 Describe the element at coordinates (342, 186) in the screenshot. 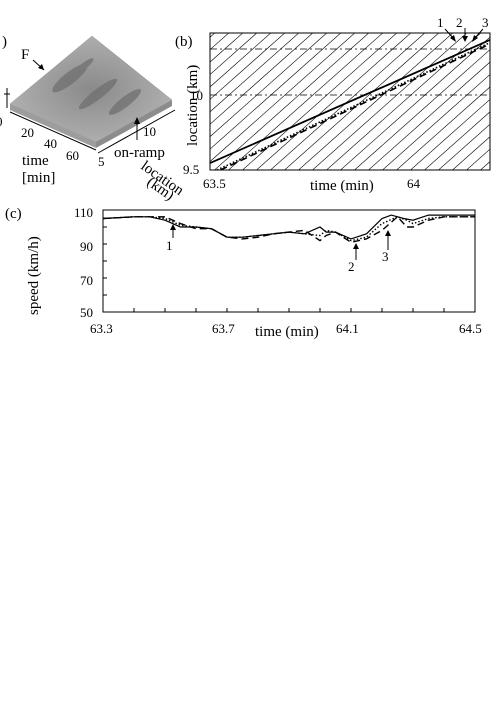

I see `b-xlabel: time (min)` at that location.